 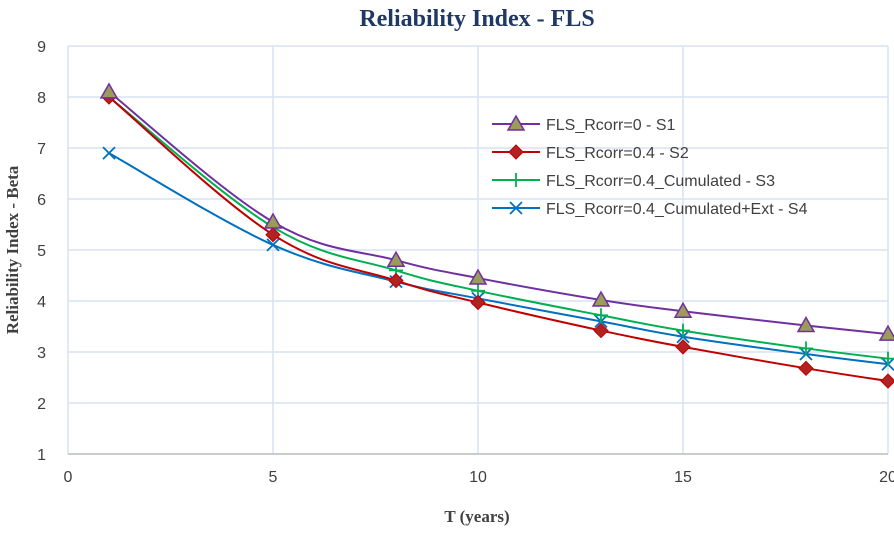 I want to click on y-tick-label: 9, so click(x=41, y=47).